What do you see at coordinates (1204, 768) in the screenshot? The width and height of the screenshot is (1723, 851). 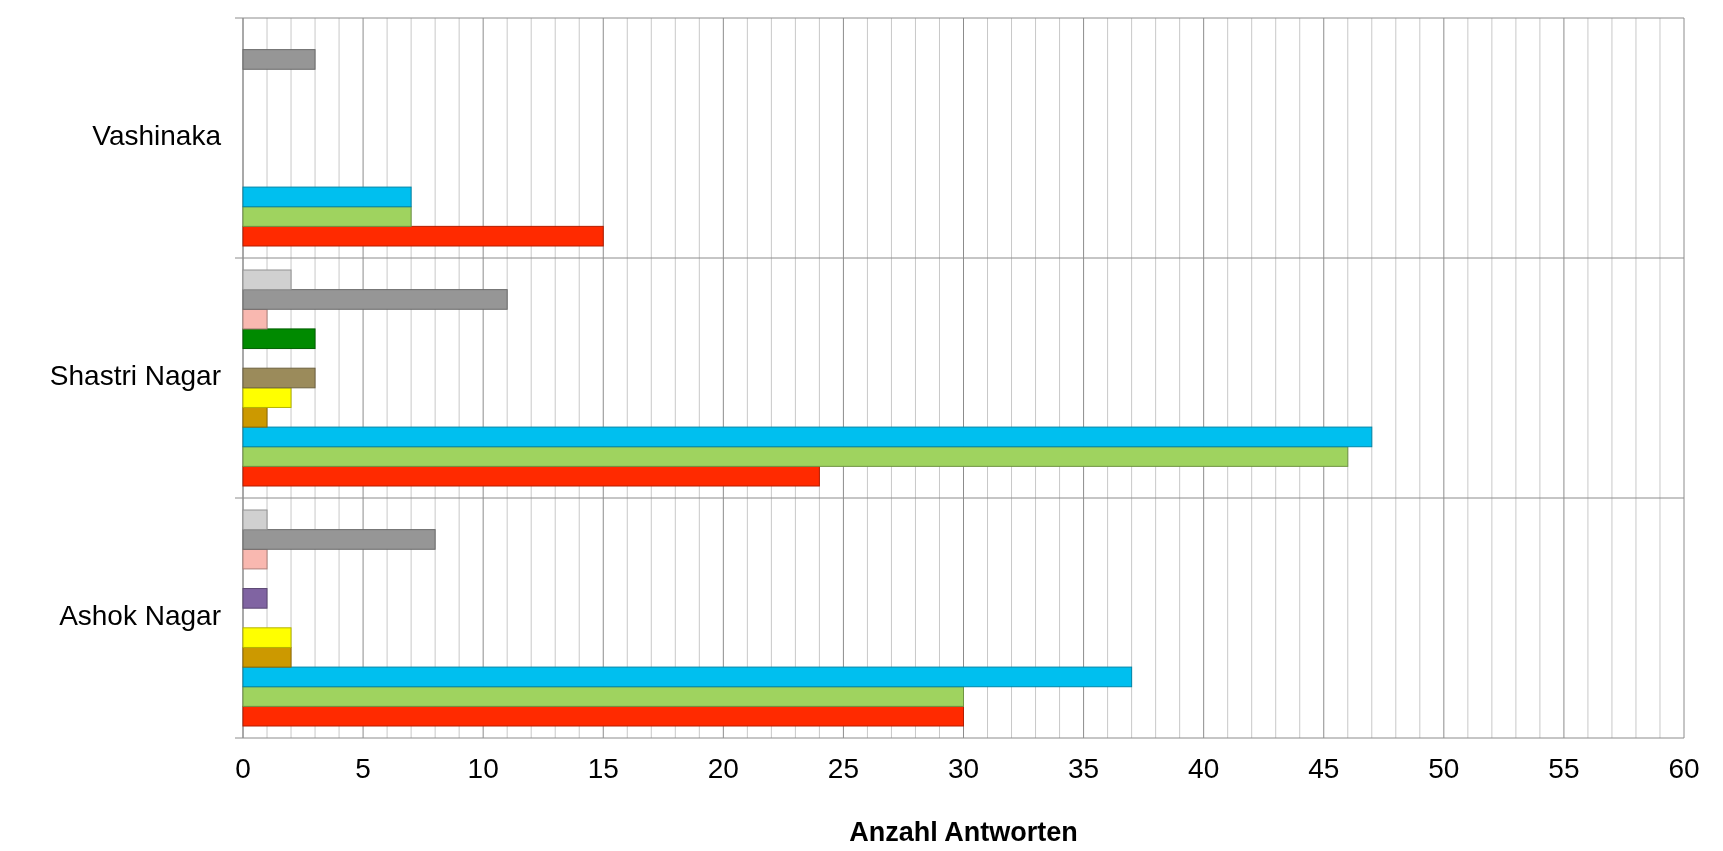 I see `x-tick-label: 40` at bounding box center [1204, 768].